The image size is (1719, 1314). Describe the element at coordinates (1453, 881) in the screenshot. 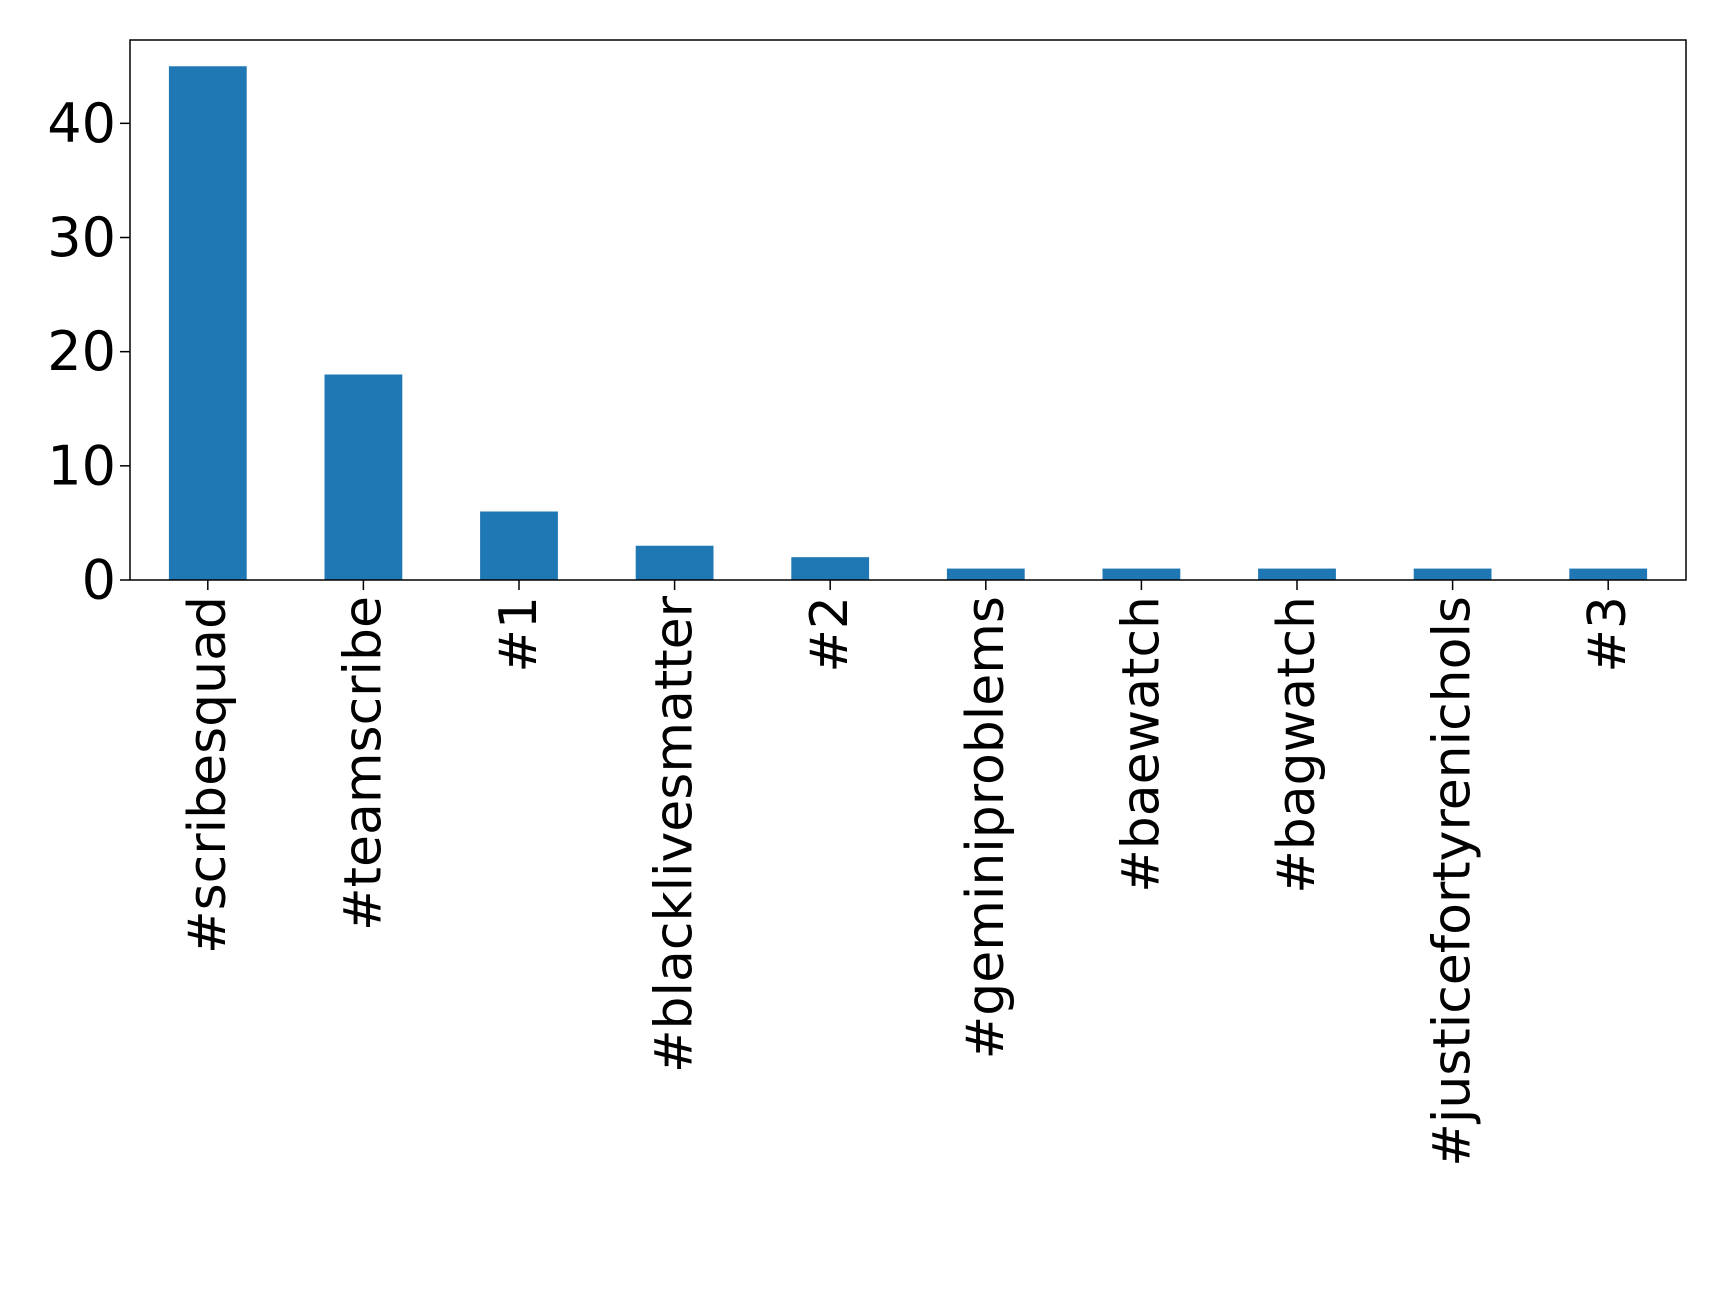

I see `x-tick-label: #justicefortyrenichols` at that location.